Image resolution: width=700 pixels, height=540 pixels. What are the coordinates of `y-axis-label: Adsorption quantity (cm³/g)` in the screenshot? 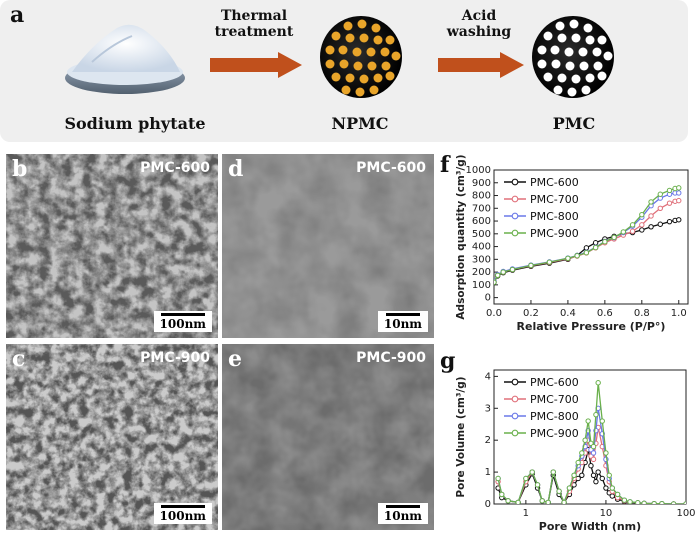 It's located at (461, 236).